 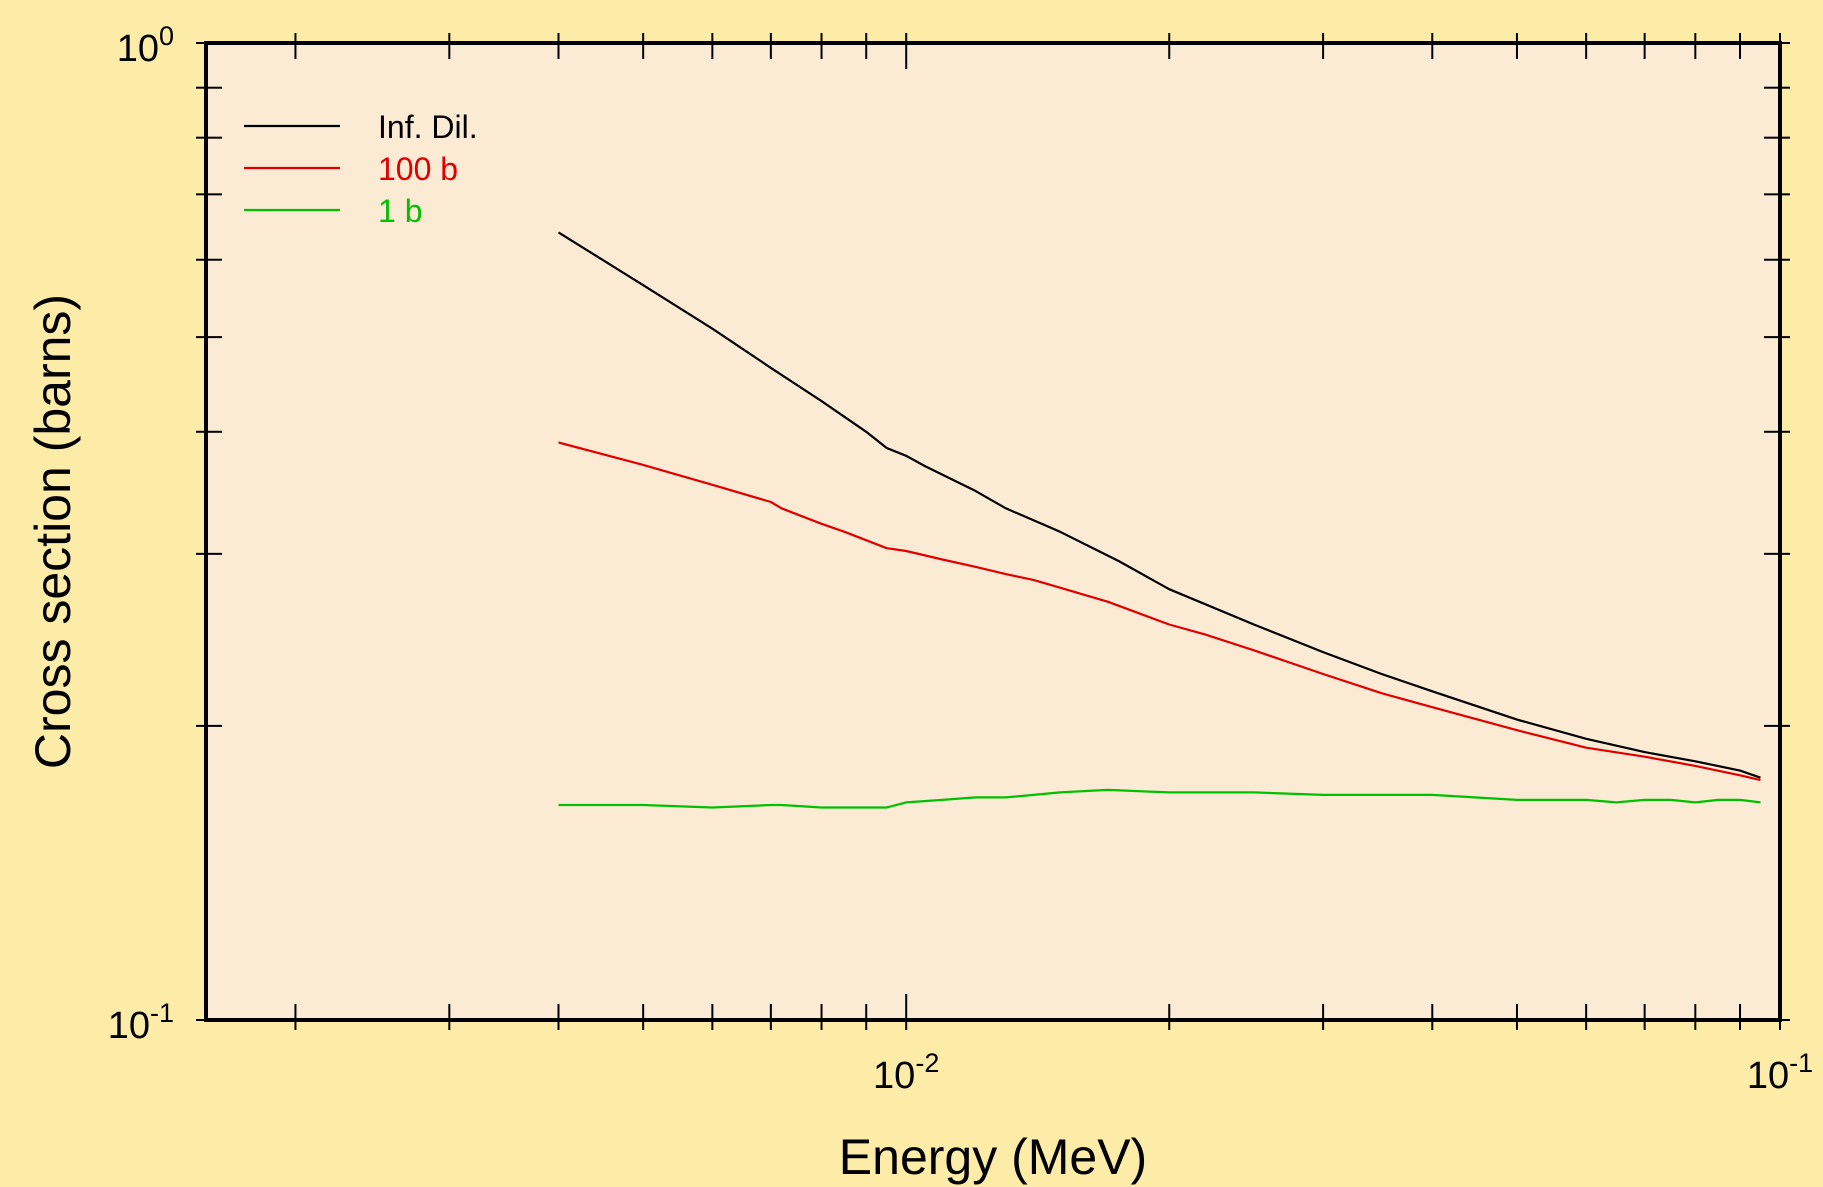 I want to click on y-tick-label: 10⁻¹, so click(x=141, y=1022).